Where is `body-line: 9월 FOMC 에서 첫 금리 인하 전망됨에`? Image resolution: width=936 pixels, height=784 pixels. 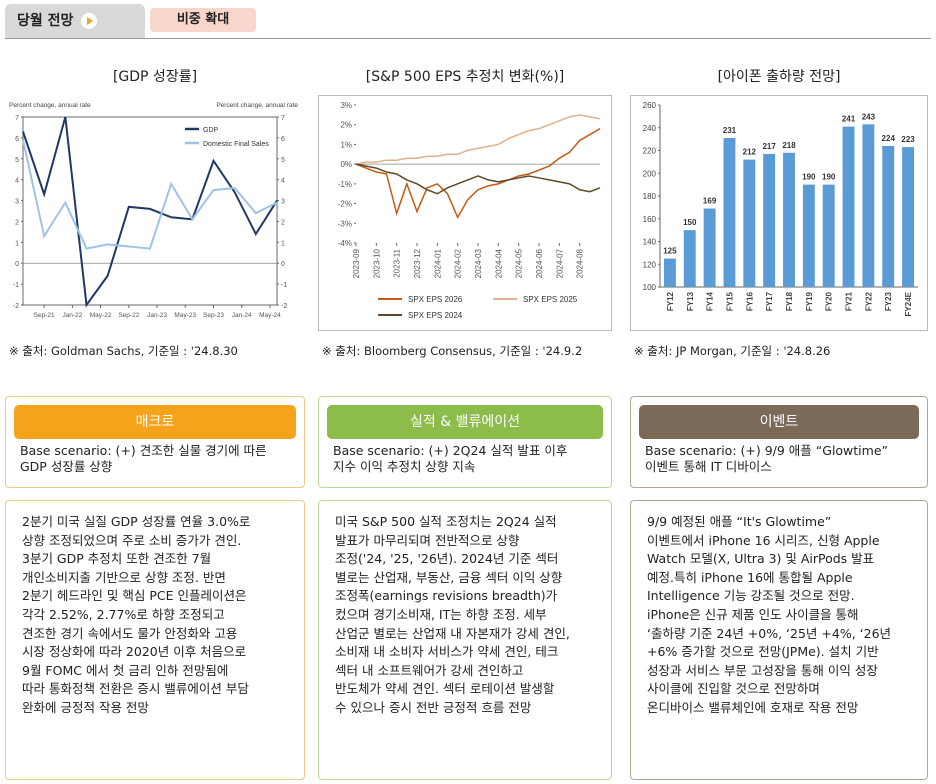
body-line: 9월 FOMC 에서 첫 금리 인하 전망됨에 is located at coordinates (125, 670).